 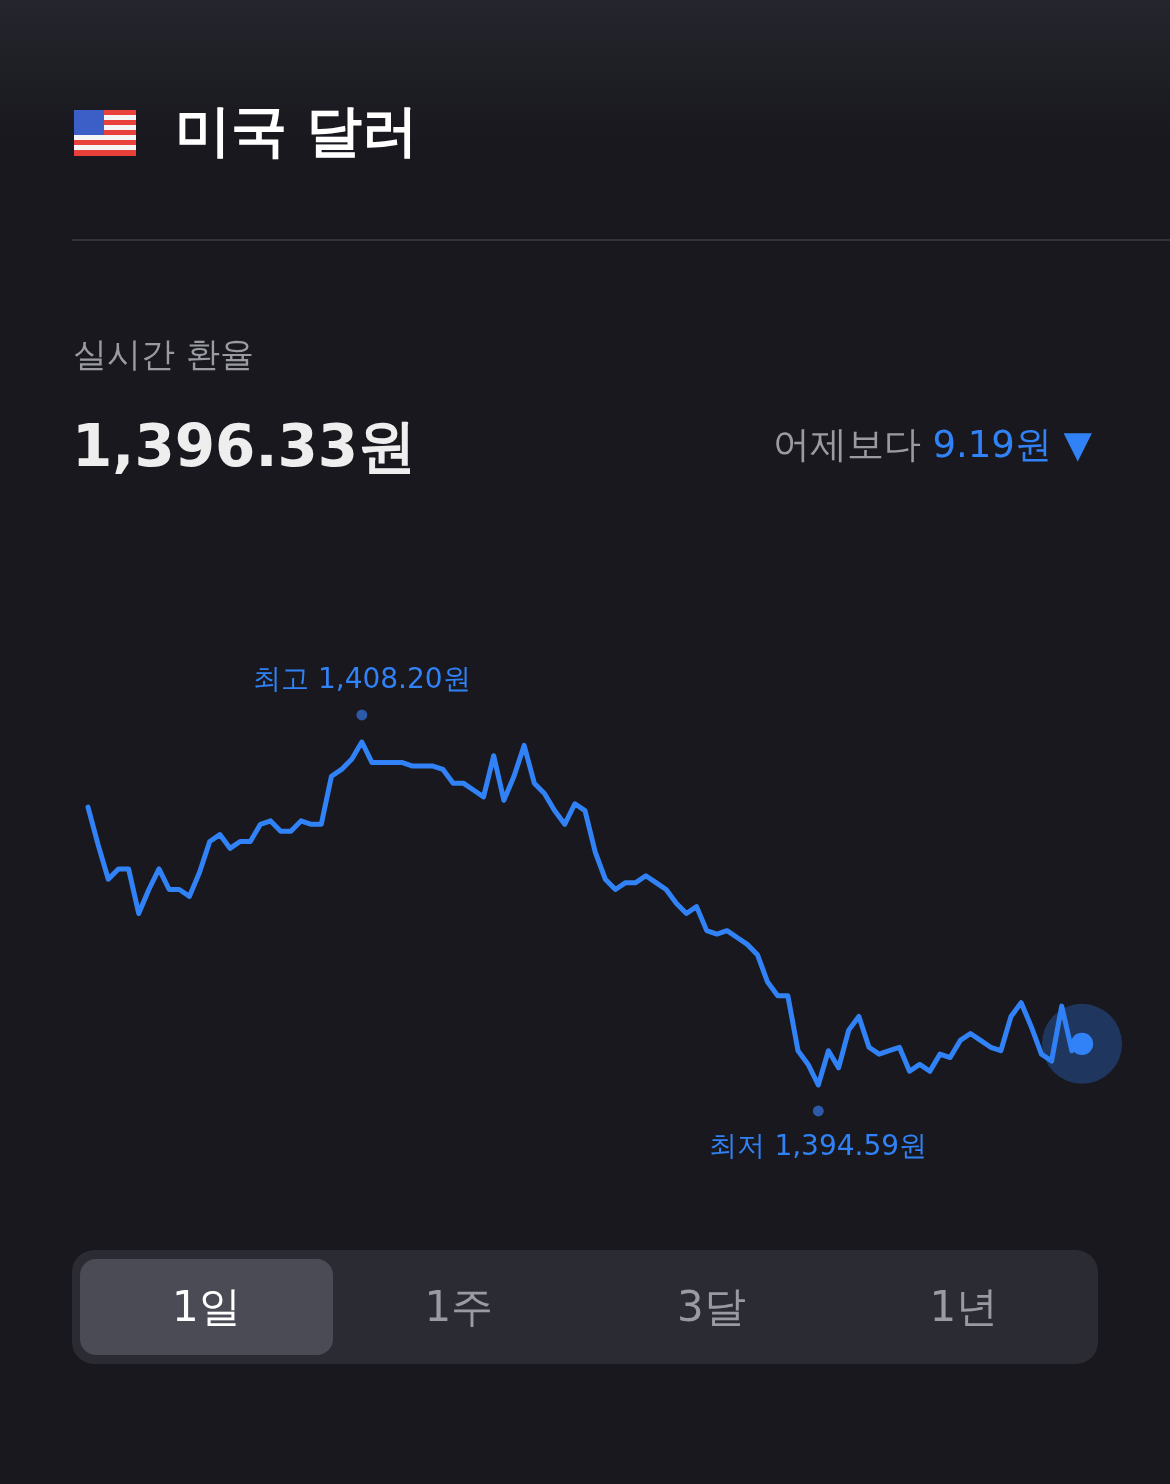 I want to click on chart-subtitle: 실시간 환율, so click(x=163, y=354).